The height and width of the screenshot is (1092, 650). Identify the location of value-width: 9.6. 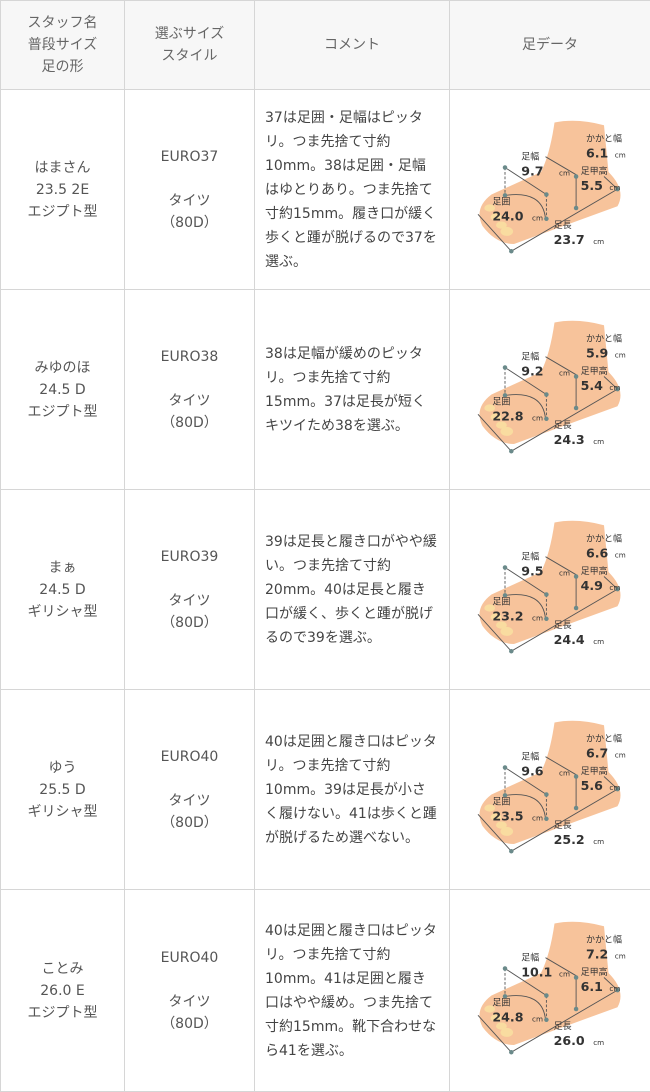
(532, 770).